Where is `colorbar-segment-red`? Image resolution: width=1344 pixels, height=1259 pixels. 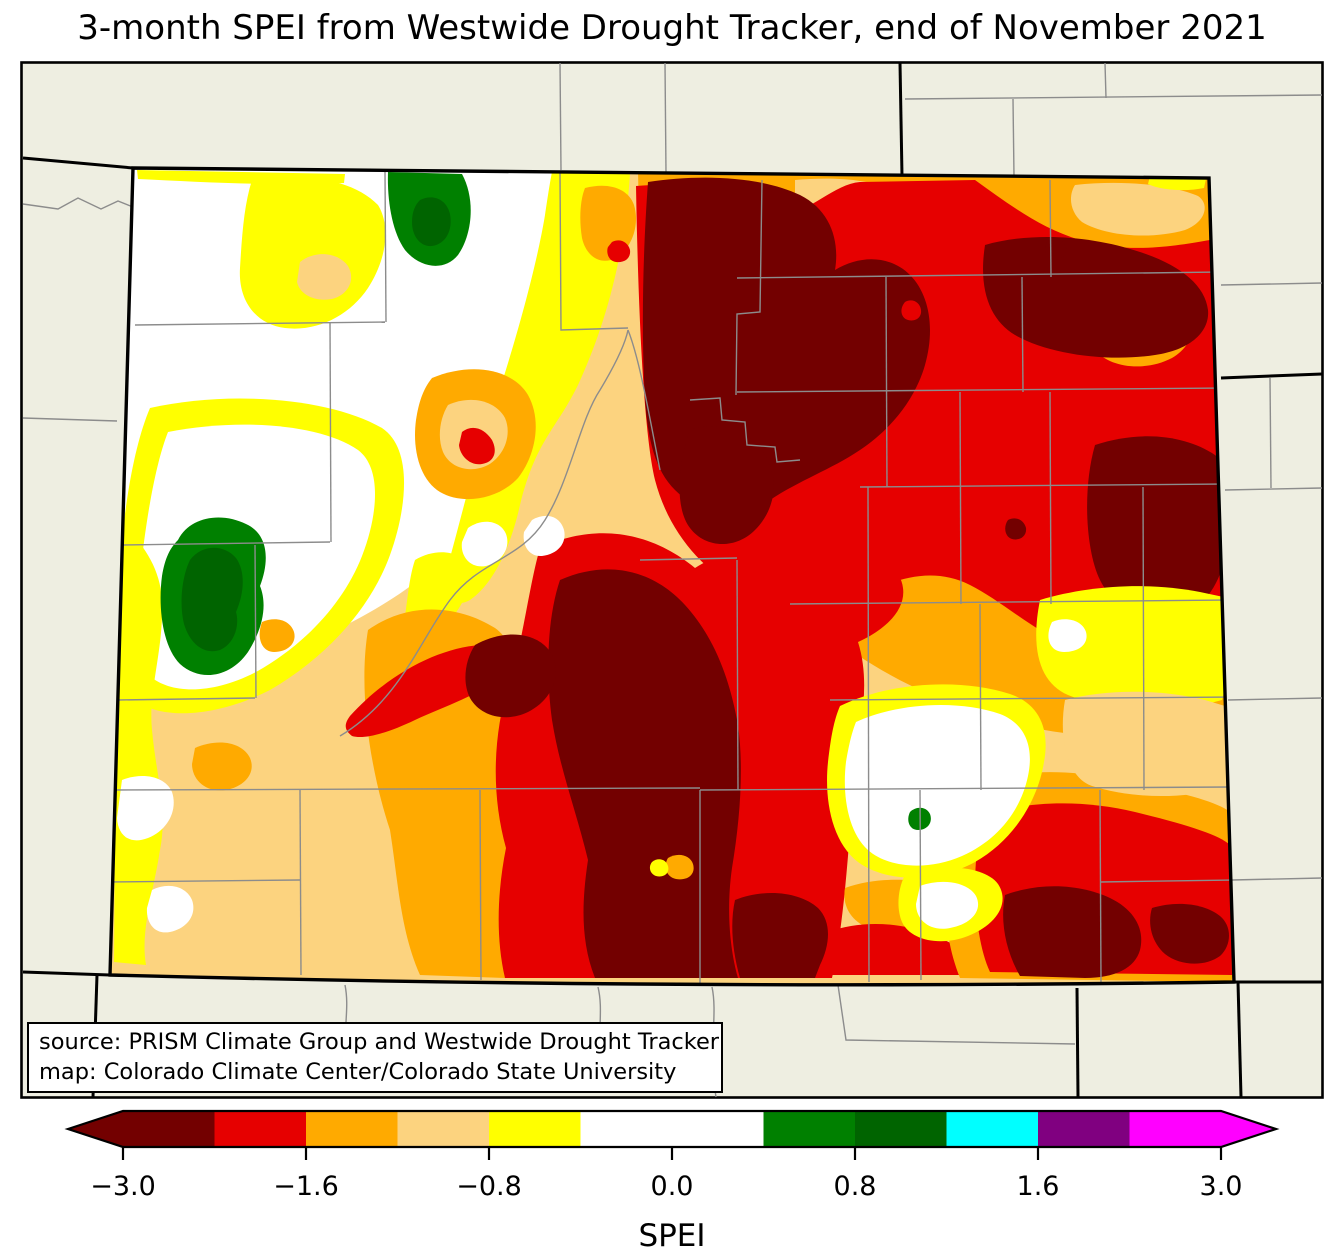 colorbar-segment-red is located at coordinates (260, 1129).